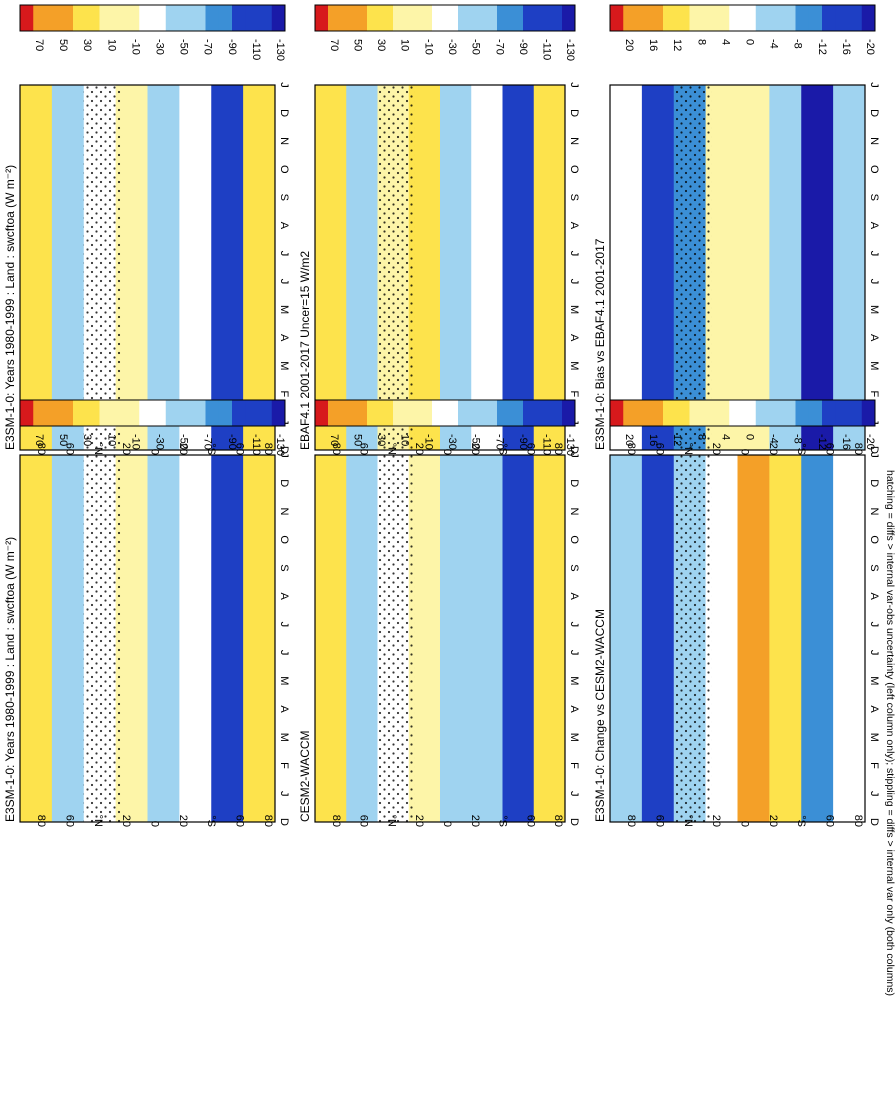 Image resolution: width=895 pixels, height=1105 pixels. I want to click on colorbar-label: -20, so click(870, 442).